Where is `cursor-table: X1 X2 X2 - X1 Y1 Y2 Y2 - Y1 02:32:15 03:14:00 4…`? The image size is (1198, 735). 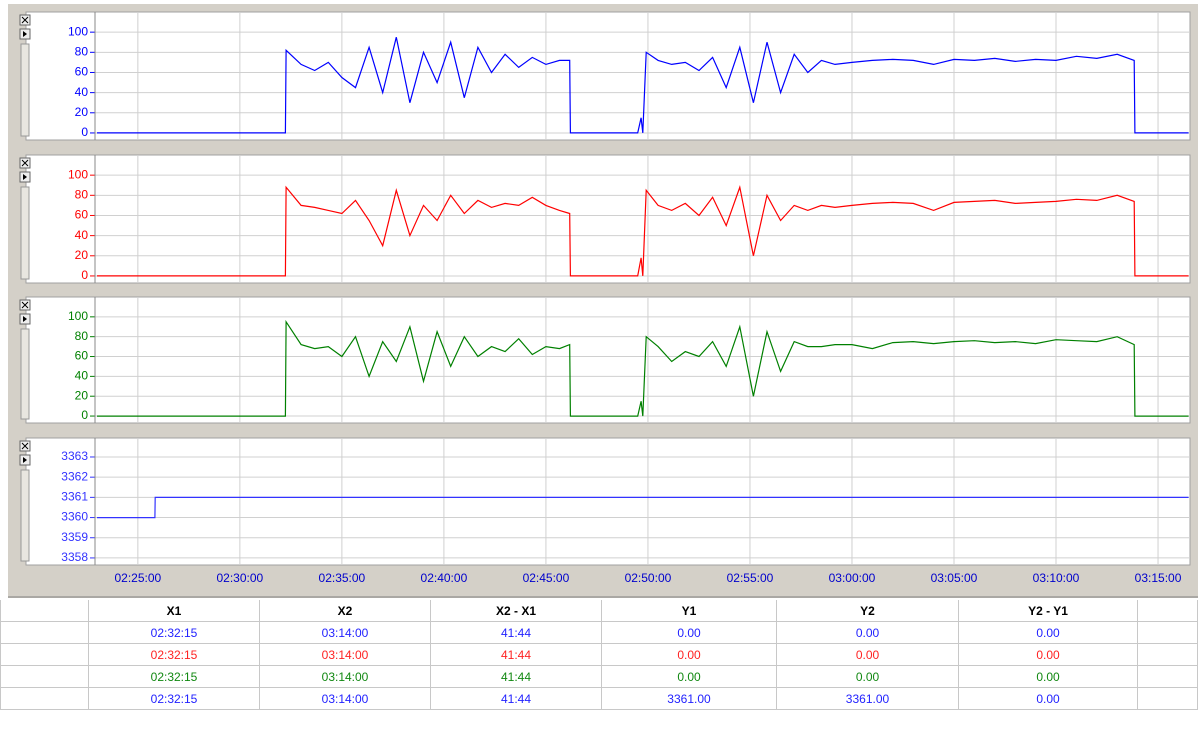
cursor-table: X1 X2 X2 - X1 Y1 Y2 Y2 - Y1 02:32:15 03:14:00 4… is located at coordinates (599, 655).